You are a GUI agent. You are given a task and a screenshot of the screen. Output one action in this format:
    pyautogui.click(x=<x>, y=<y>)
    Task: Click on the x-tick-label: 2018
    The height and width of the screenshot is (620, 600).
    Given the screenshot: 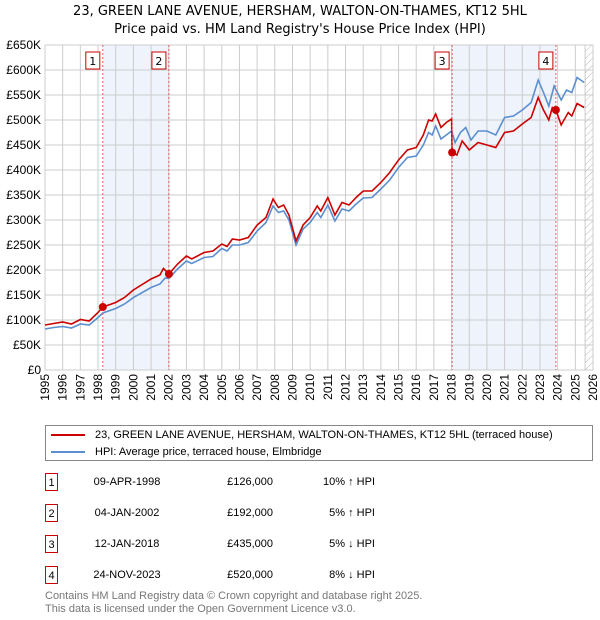 What is the action you would take?
    pyautogui.click(x=452, y=387)
    